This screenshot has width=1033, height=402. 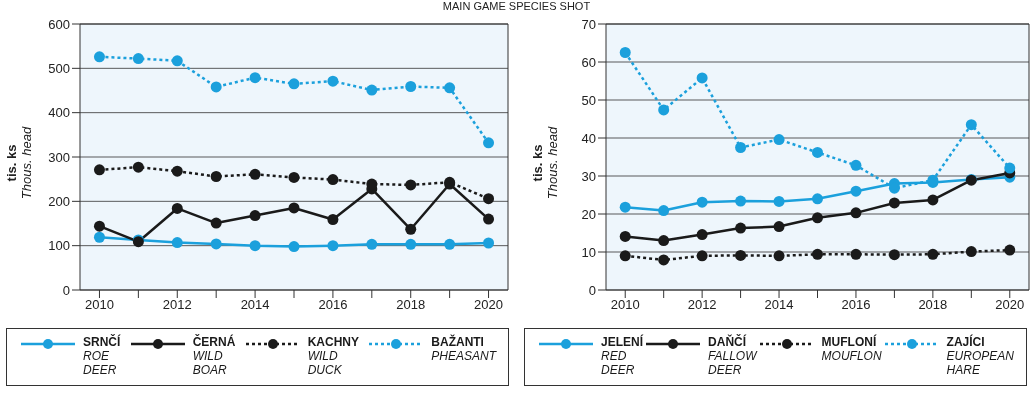 What do you see at coordinates (622, 356) in the screenshot?
I see `legend-label: JELENÍ RED DEER` at bounding box center [622, 356].